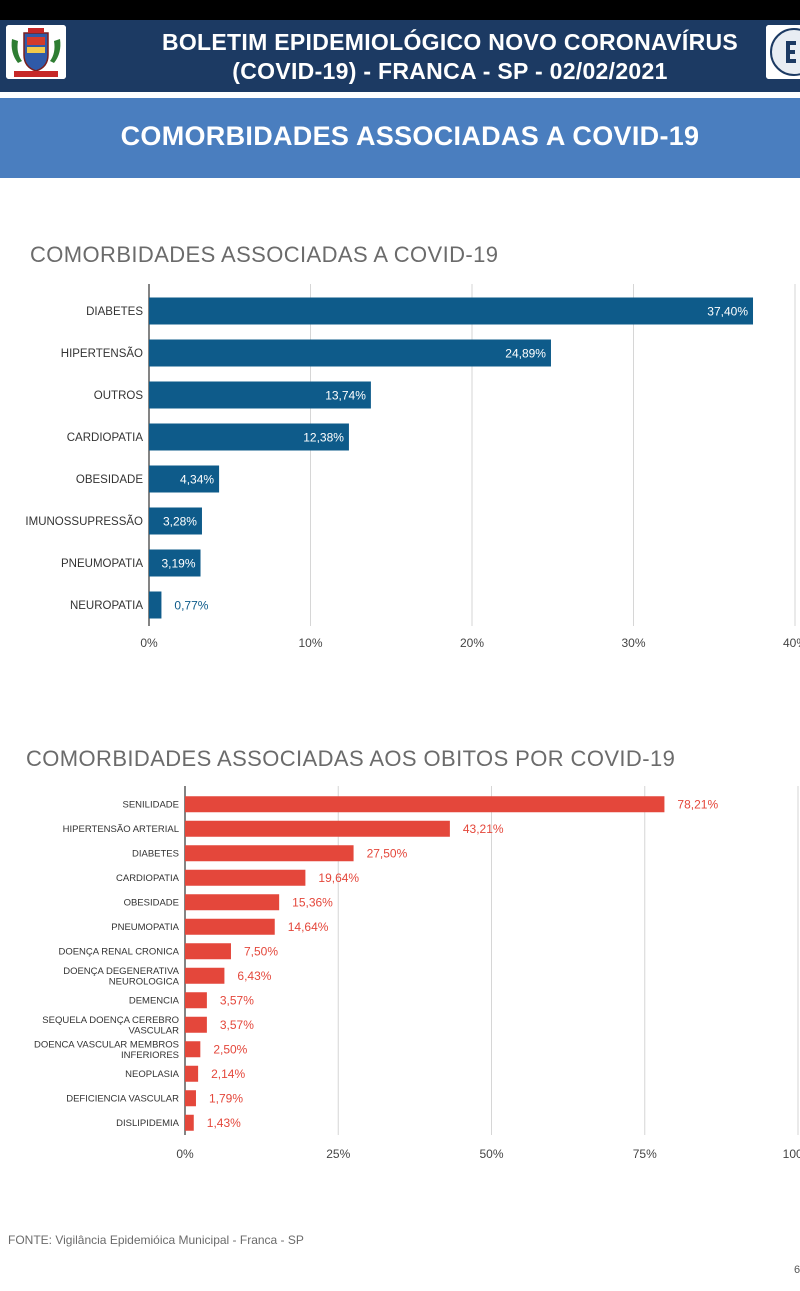 Image resolution: width=800 pixels, height=1291 pixels. What do you see at coordinates (472, 643) in the screenshot?
I see `x-tick-label: 20%` at bounding box center [472, 643].